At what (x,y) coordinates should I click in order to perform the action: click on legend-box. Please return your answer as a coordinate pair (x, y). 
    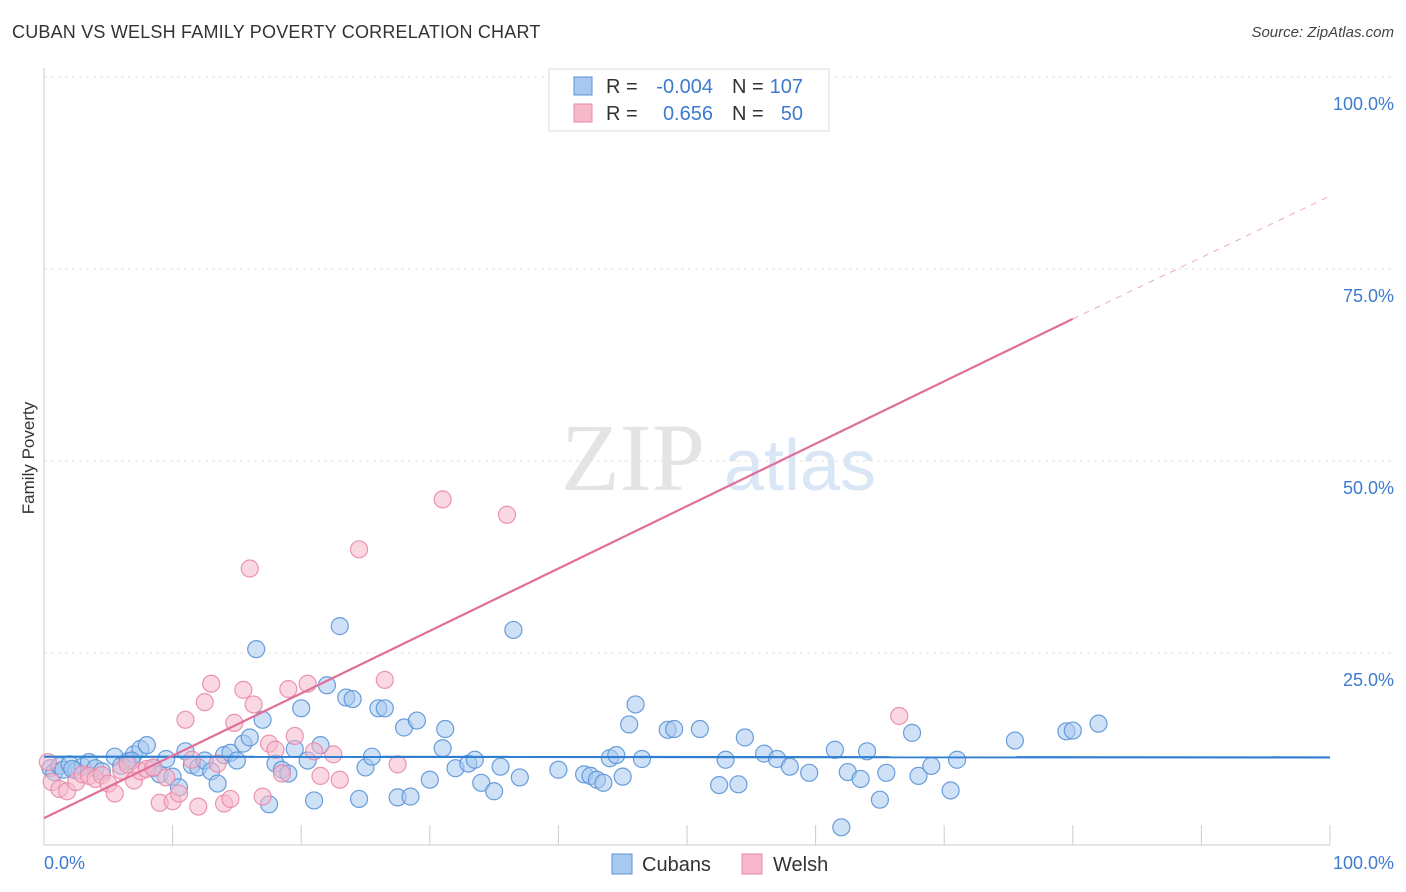
    Looking at the image, I should click on (689, 100).